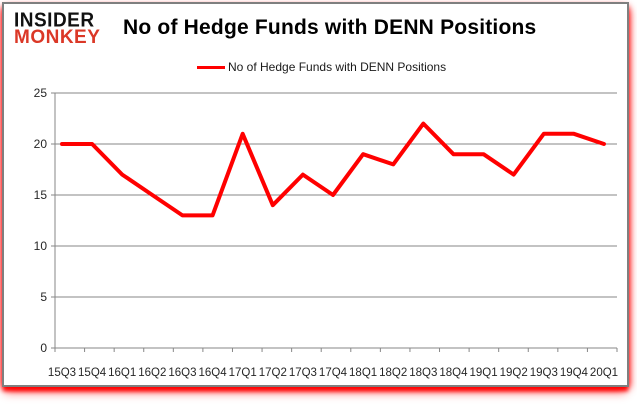 This screenshot has width=637, height=408. What do you see at coordinates (453, 373) in the screenshot?
I see `x-axis-label: 18Q4` at bounding box center [453, 373].